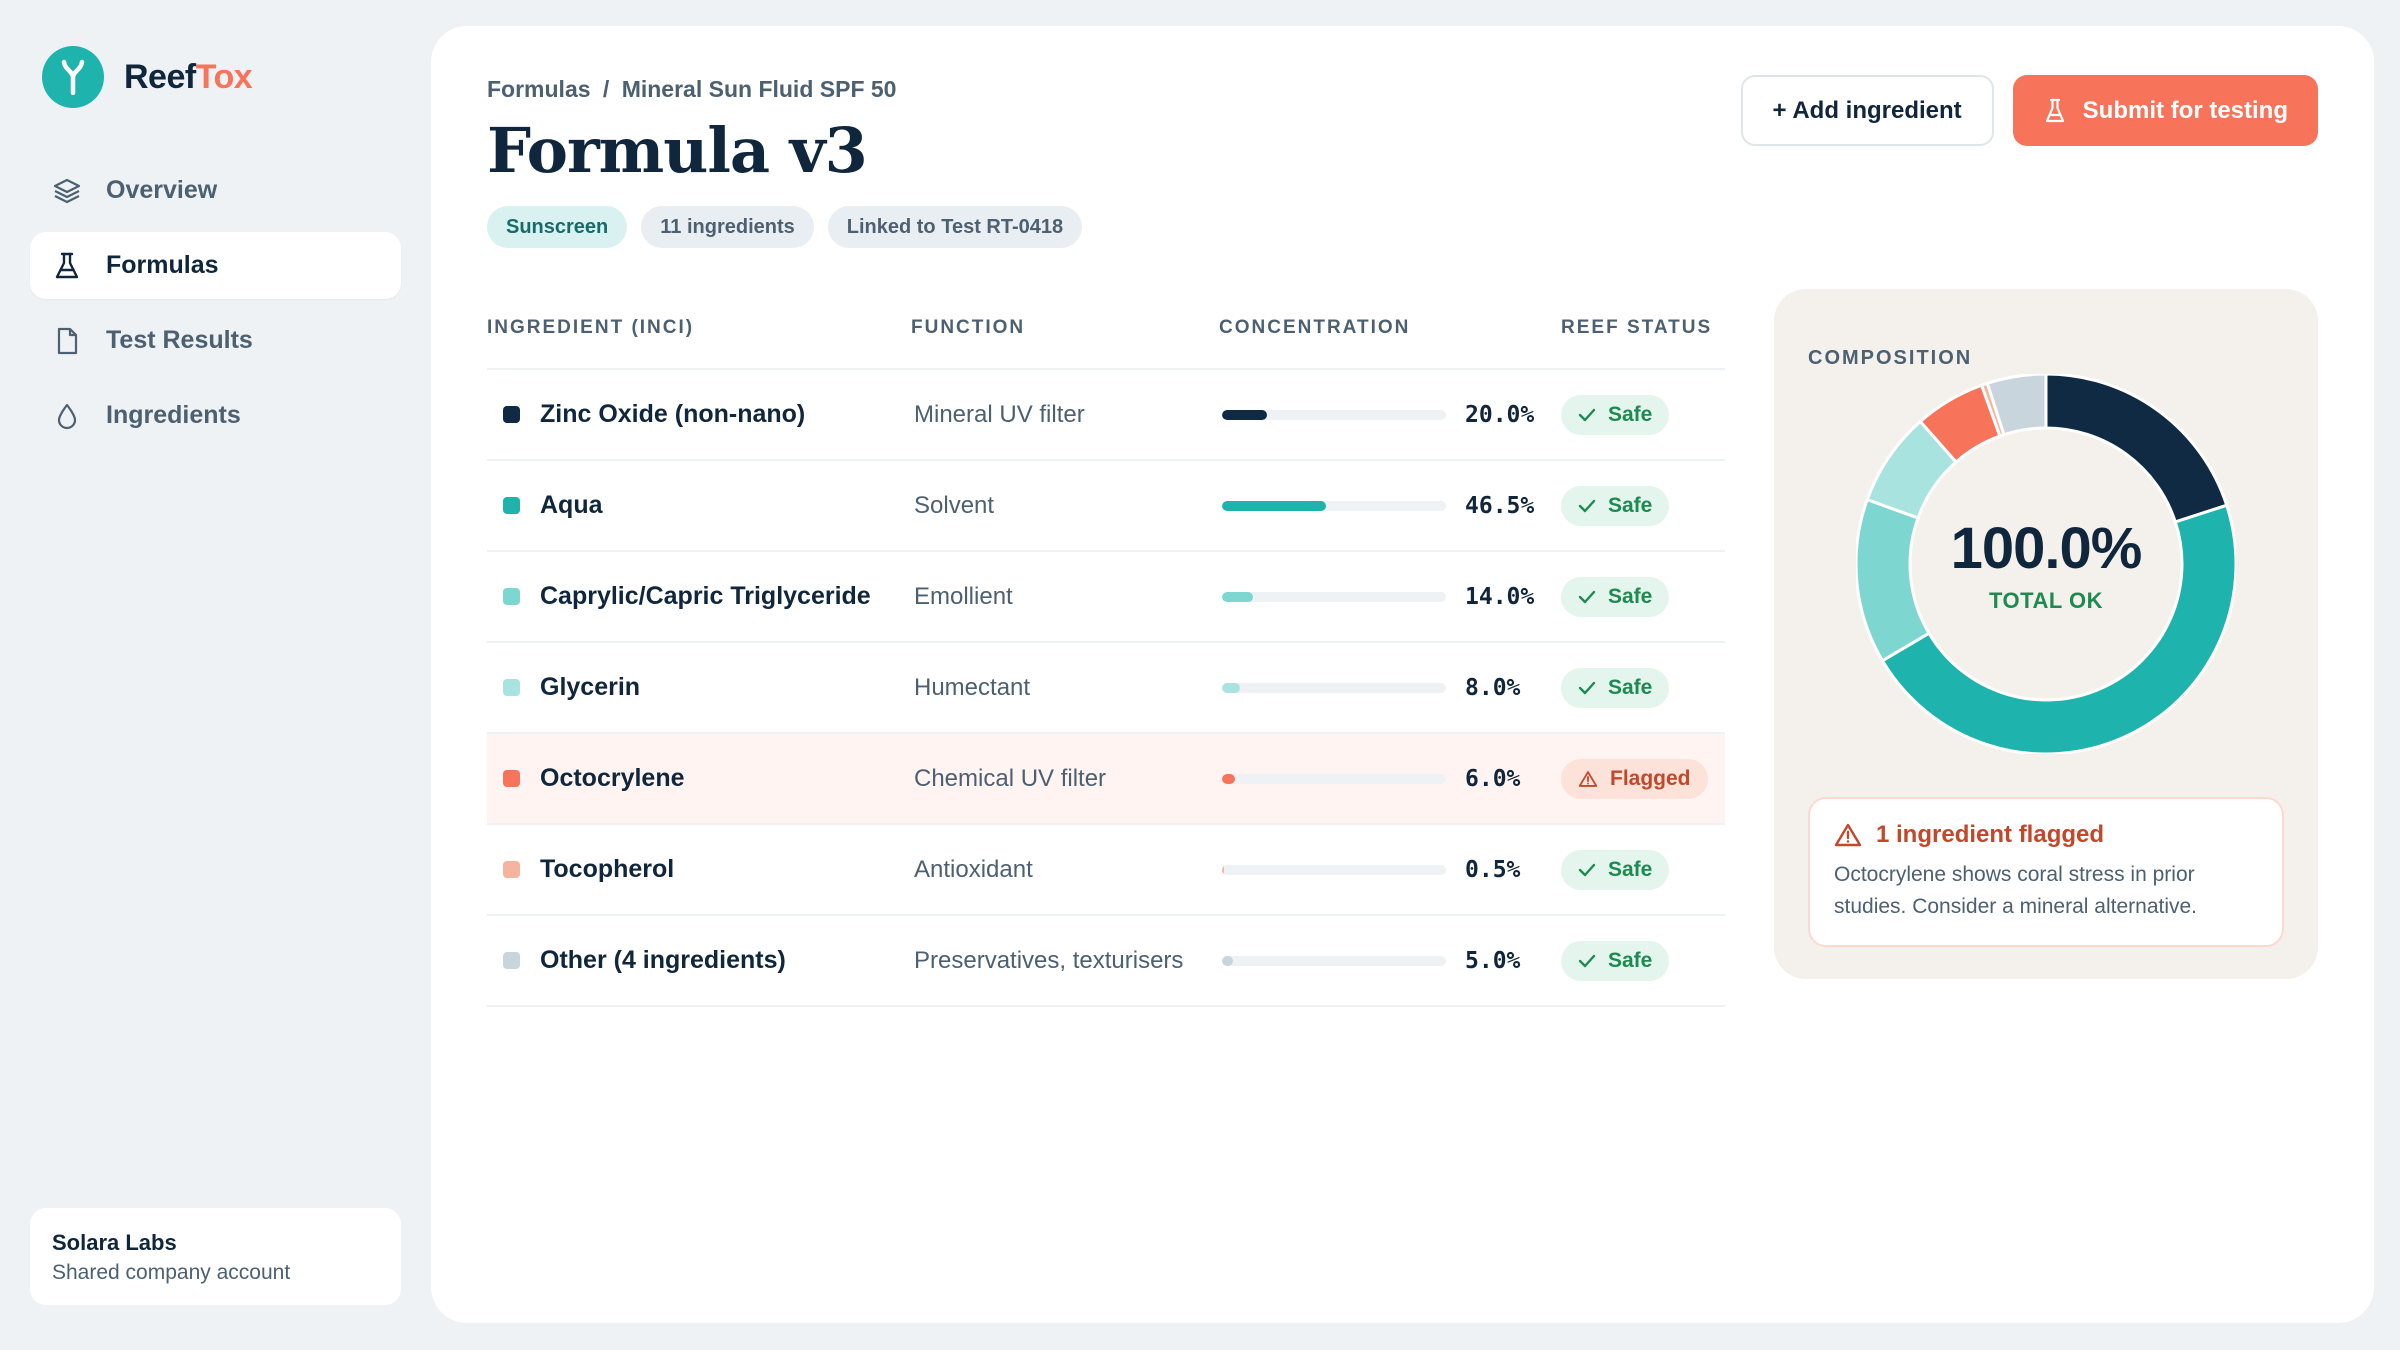 This screenshot has height=1350, width=2400. Describe the element at coordinates (2046, 835) in the screenshot. I see `alert-title: 1 ingredient flagged` at that location.